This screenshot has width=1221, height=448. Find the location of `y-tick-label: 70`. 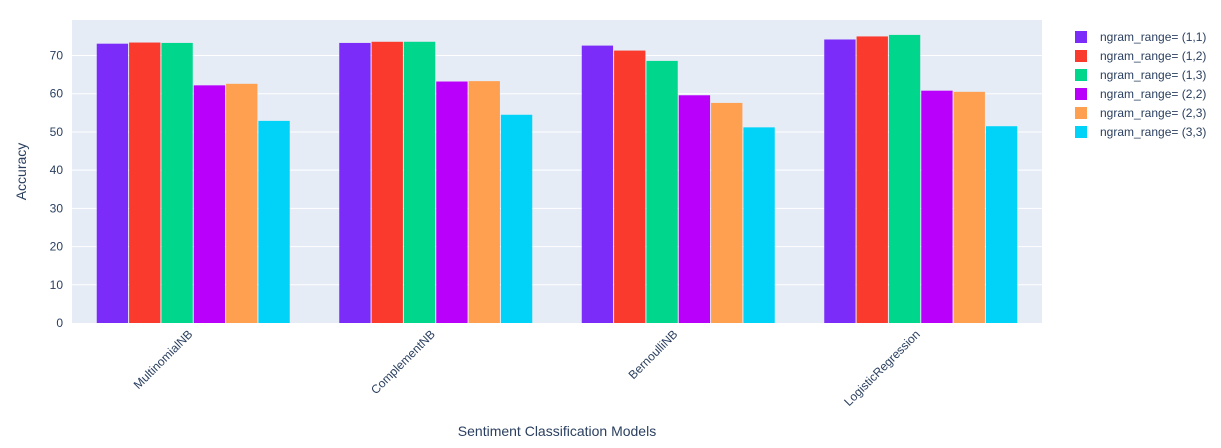

y-tick-label: 70 is located at coordinates (57, 56).